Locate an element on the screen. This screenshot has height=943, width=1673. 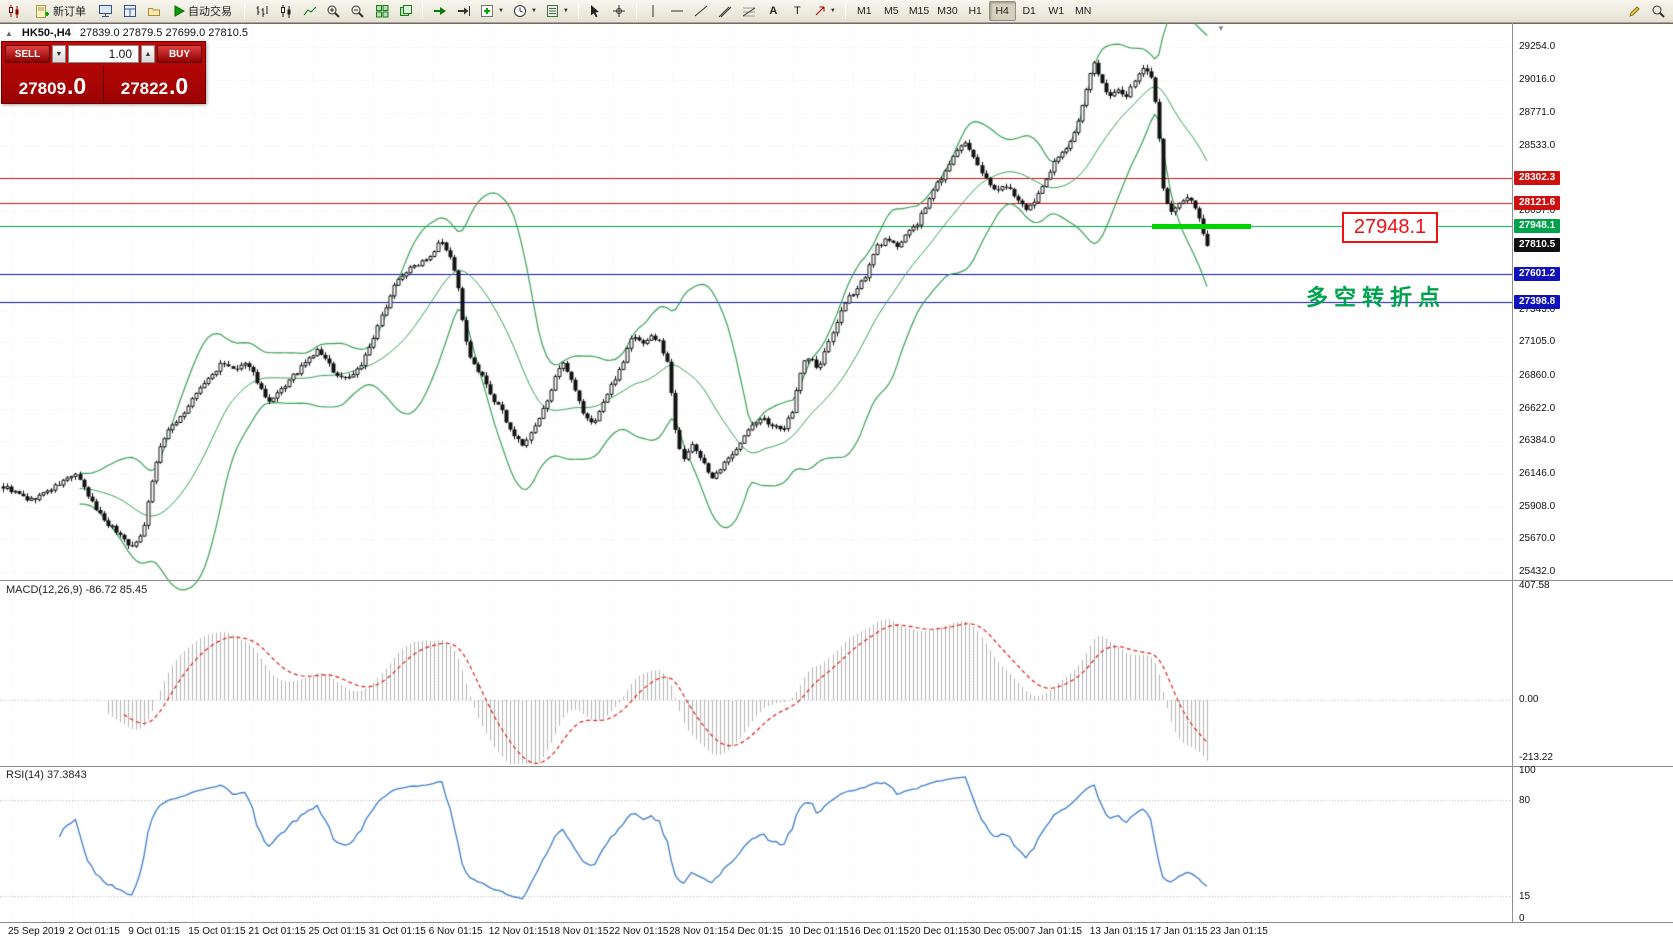
time-axis-separator is located at coordinates (836, 922).